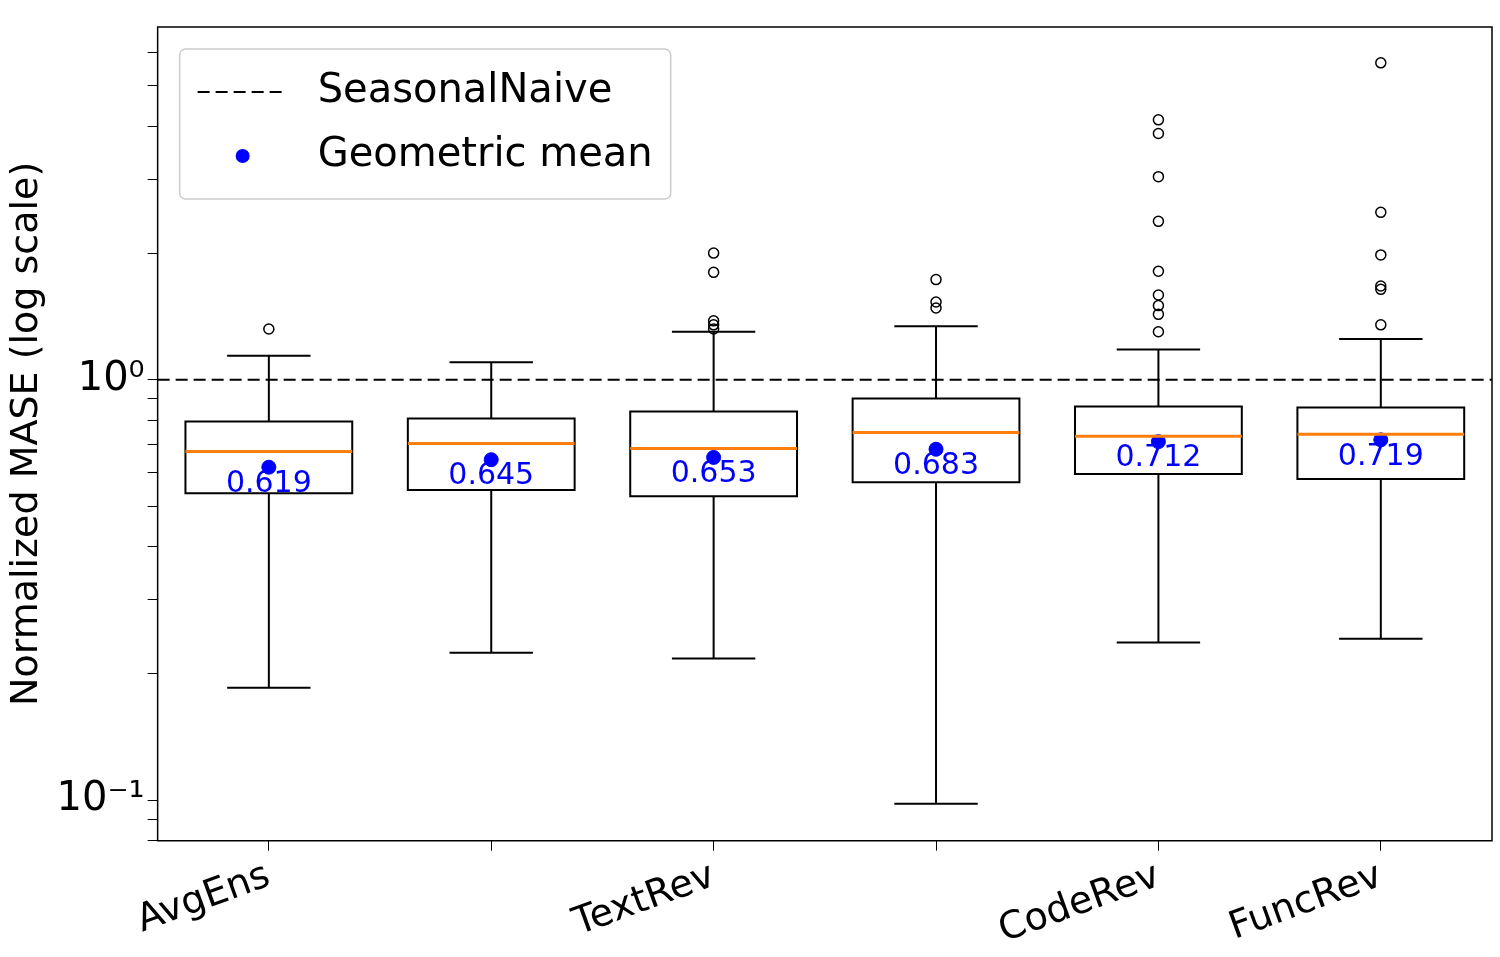  Describe the element at coordinates (485, 152) in the screenshot. I see `legend-label: Geometric mean` at that location.